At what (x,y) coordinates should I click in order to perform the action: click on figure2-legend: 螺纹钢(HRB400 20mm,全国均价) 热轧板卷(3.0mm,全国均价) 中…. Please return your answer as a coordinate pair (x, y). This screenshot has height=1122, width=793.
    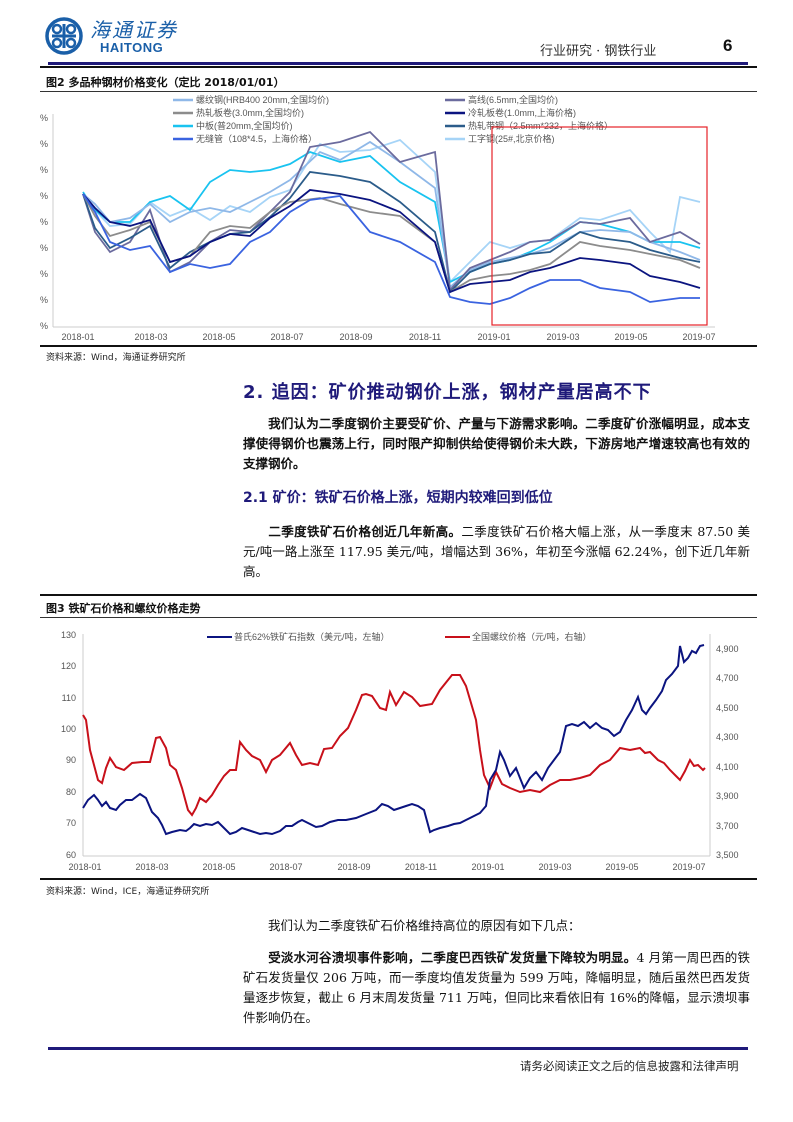
    Looking at the image, I should click on (393, 119).